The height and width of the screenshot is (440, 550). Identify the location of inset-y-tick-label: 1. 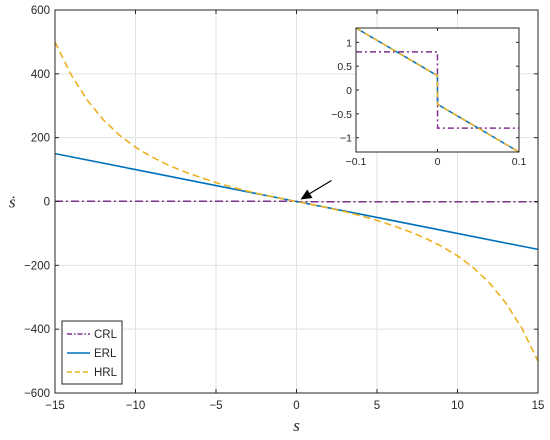
(349, 43).